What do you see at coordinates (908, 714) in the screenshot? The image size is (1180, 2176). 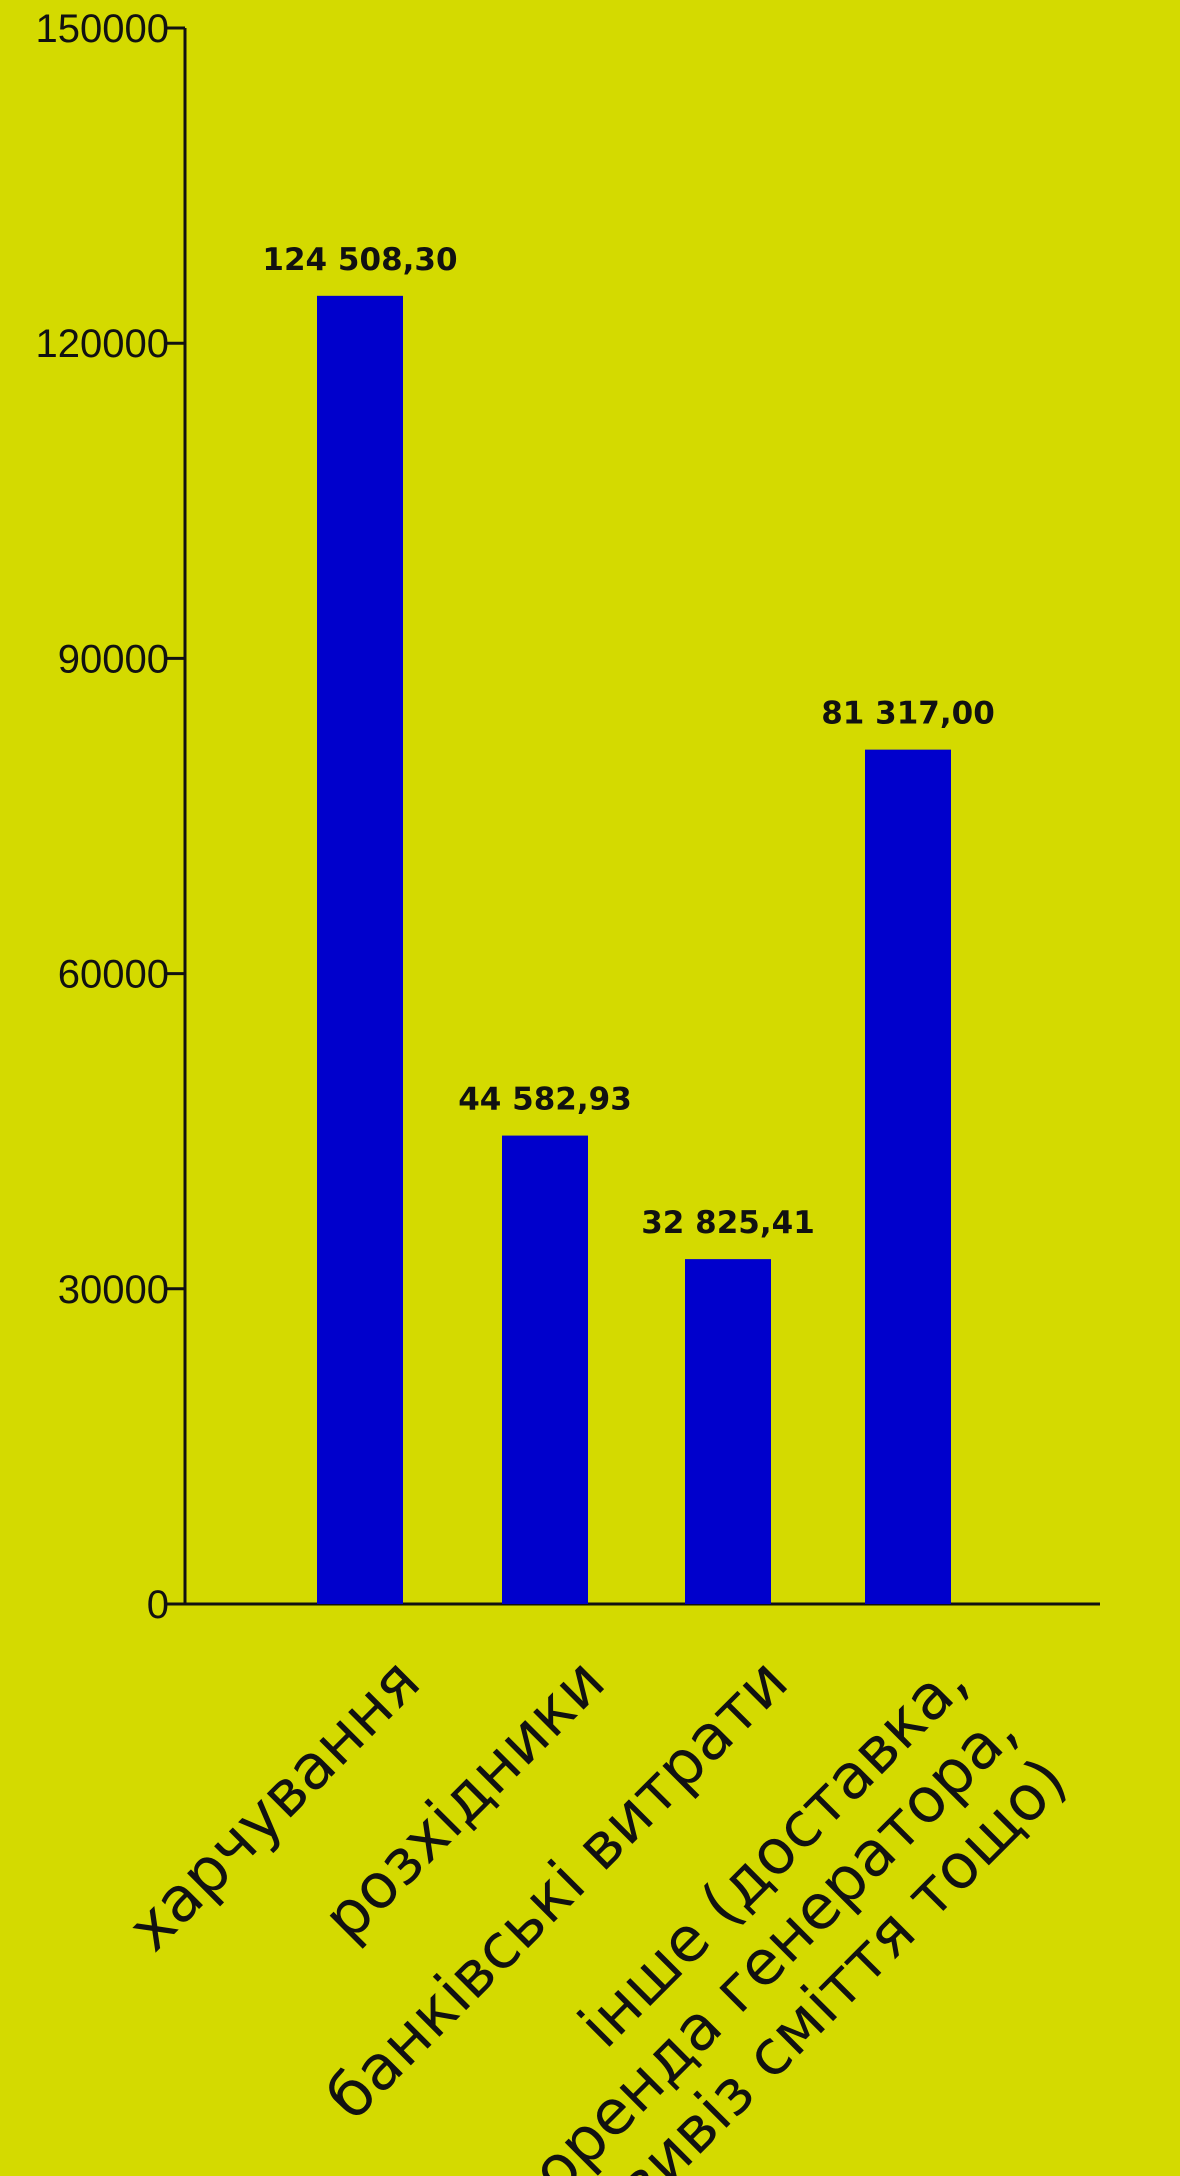 I see `bar-value-label: 81 317,00` at bounding box center [908, 714].